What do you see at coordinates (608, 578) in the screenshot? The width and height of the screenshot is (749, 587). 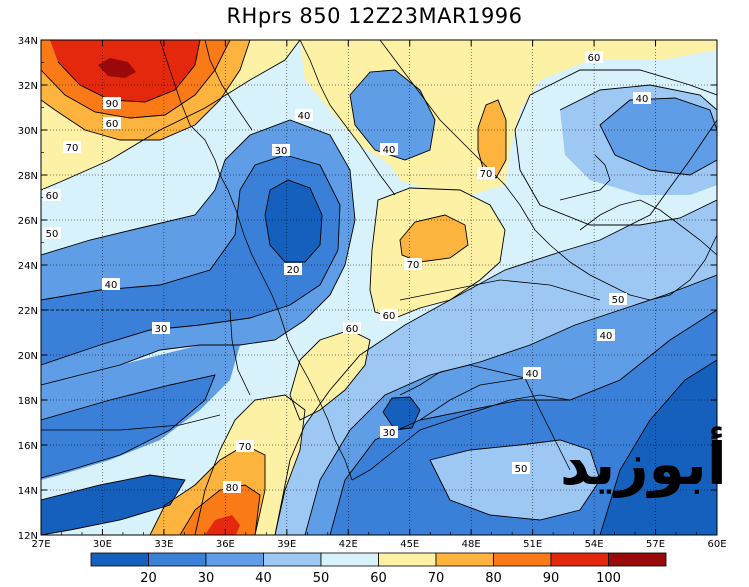 I see `colorbar-label: 100` at bounding box center [608, 578].